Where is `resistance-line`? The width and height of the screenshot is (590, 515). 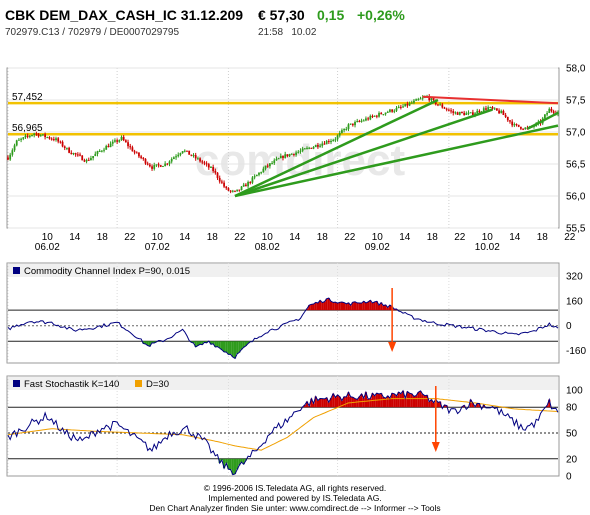 resistance-line is located at coordinates (490, 100).